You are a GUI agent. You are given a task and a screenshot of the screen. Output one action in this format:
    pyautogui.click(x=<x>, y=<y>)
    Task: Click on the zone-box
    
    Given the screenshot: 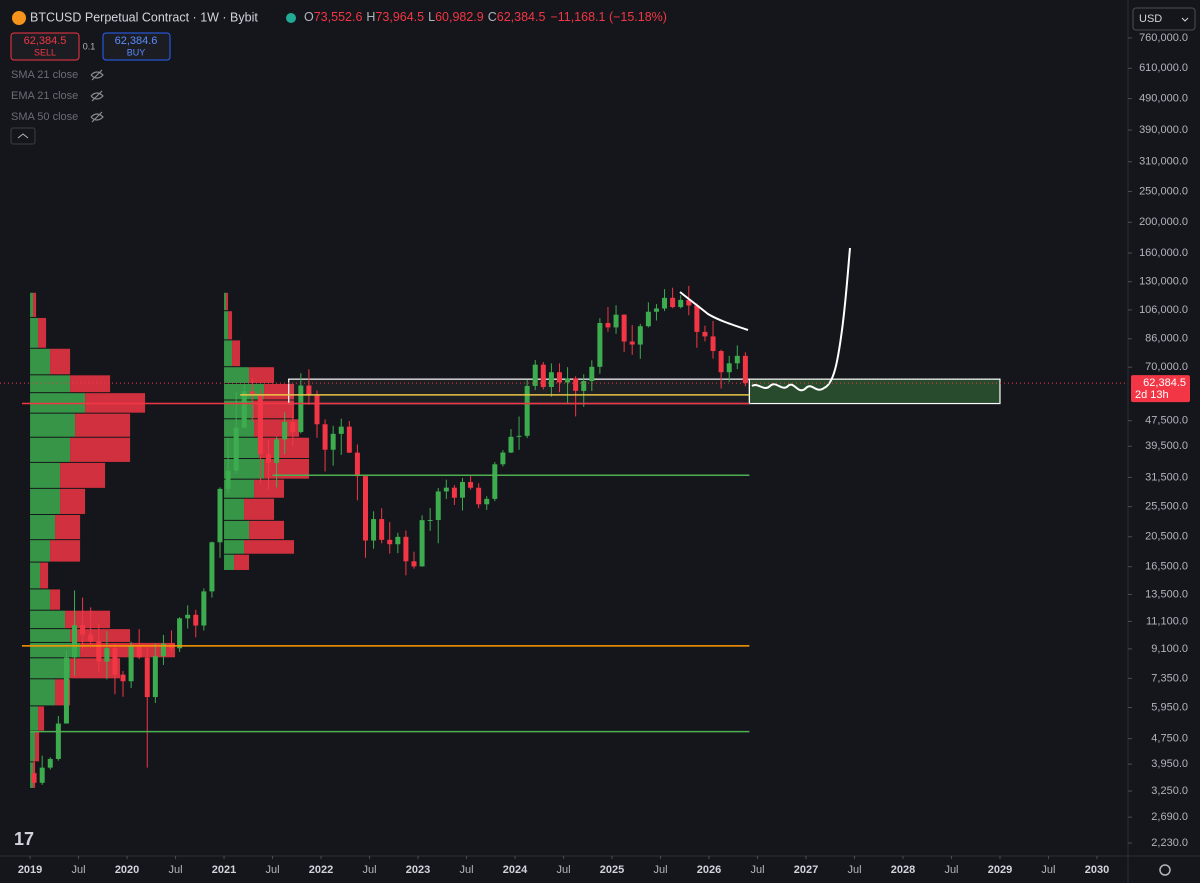 What is the action you would take?
    pyautogui.click(x=874, y=391)
    